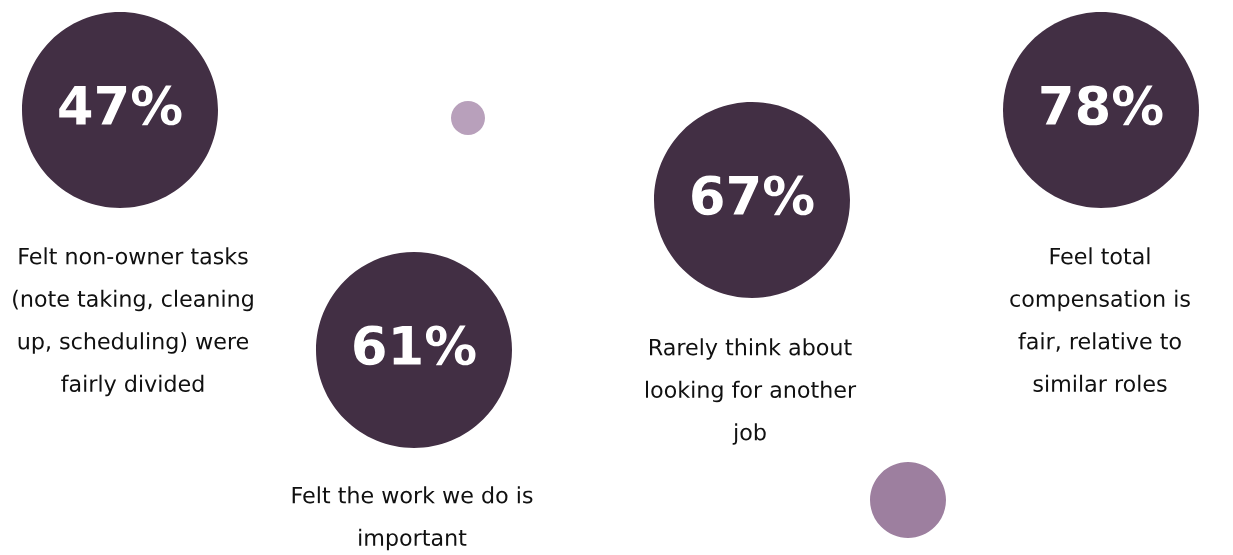  I want to click on category-label: Felt non-owner tasks (note taking, cleaning up, scheduling) were fairly divided, so click(133, 322).